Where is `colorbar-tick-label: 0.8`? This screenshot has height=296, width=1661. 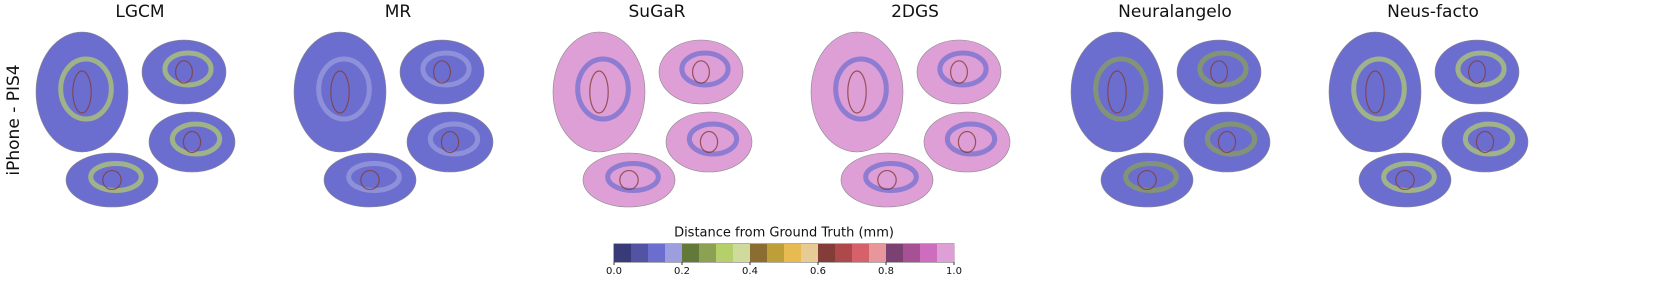
colorbar-tick-label: 0.8 is located at coordinates (886, 271).